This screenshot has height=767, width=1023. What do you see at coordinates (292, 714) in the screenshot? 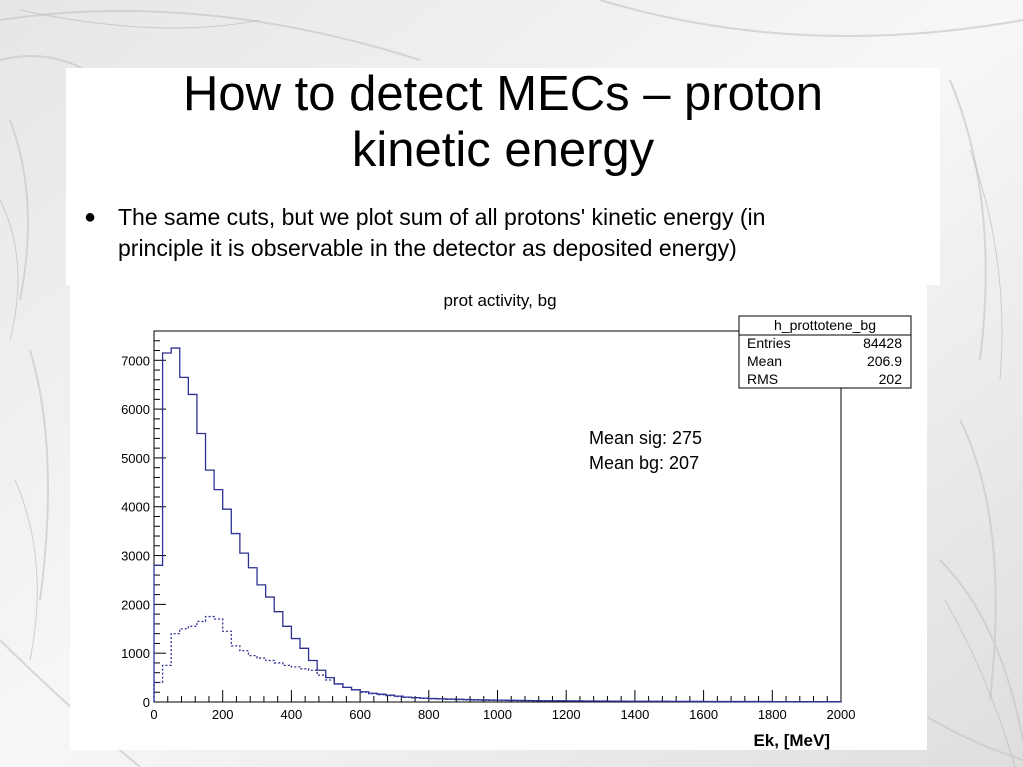
I see `x-tick-label: 400` at bounding box center [292, 714].